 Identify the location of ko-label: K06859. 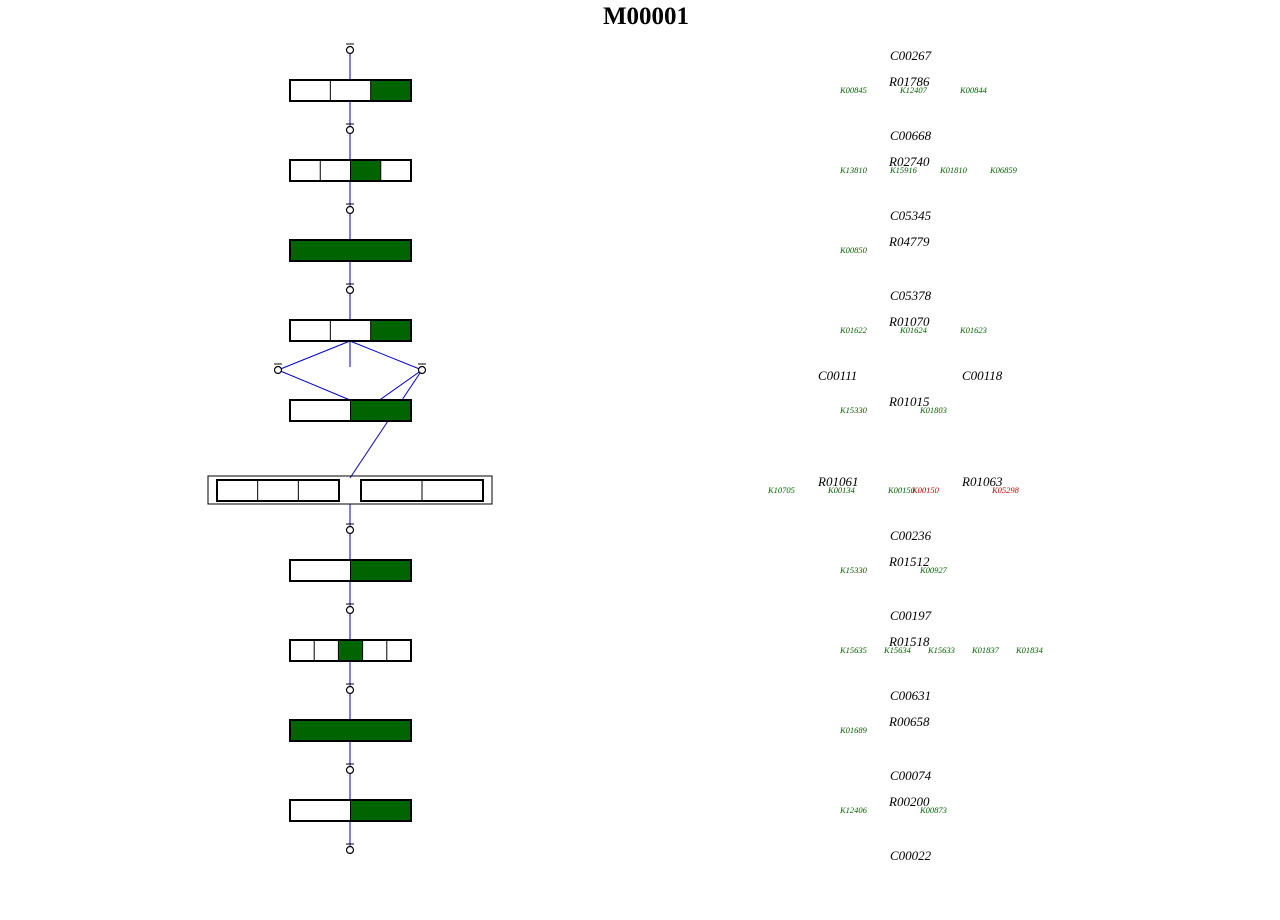
(1003, 170).